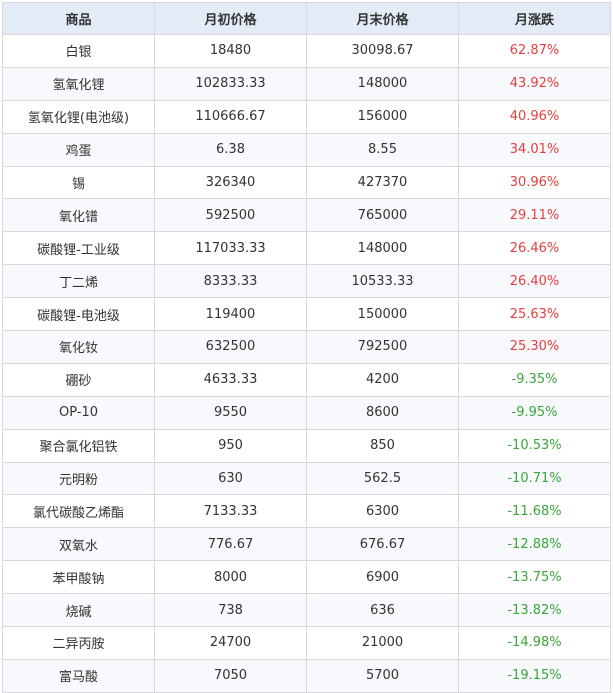 This screenshot has width=613, height=693. I want to click on commodity-cell: 氯代碳酸乙烯酯, so click(78, 511).